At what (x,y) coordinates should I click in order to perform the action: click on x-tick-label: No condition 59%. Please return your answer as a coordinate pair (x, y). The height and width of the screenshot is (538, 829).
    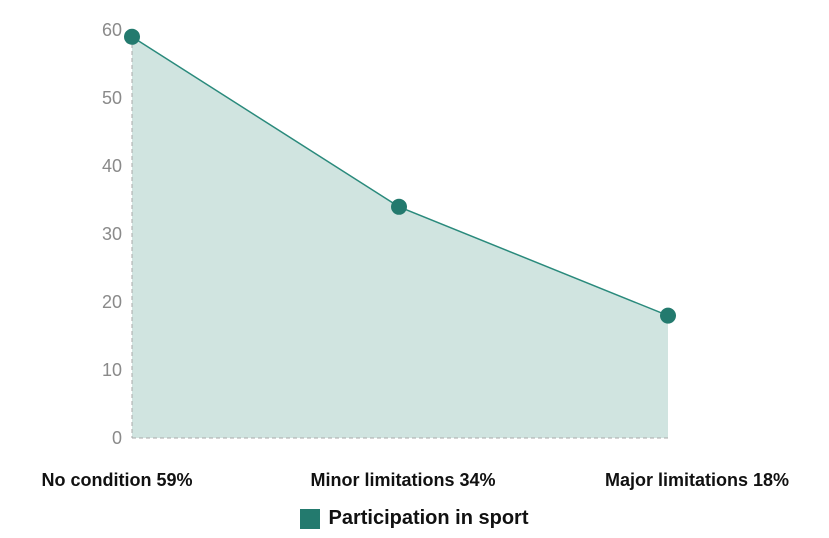
    Looking at the image, I should click on (116, 480).